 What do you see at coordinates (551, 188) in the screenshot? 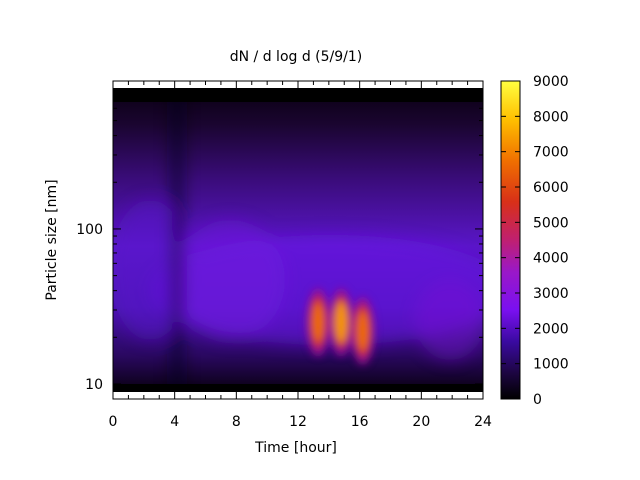
I see `colorbar-tick-label: 6000` at bounding box center [551, 188].